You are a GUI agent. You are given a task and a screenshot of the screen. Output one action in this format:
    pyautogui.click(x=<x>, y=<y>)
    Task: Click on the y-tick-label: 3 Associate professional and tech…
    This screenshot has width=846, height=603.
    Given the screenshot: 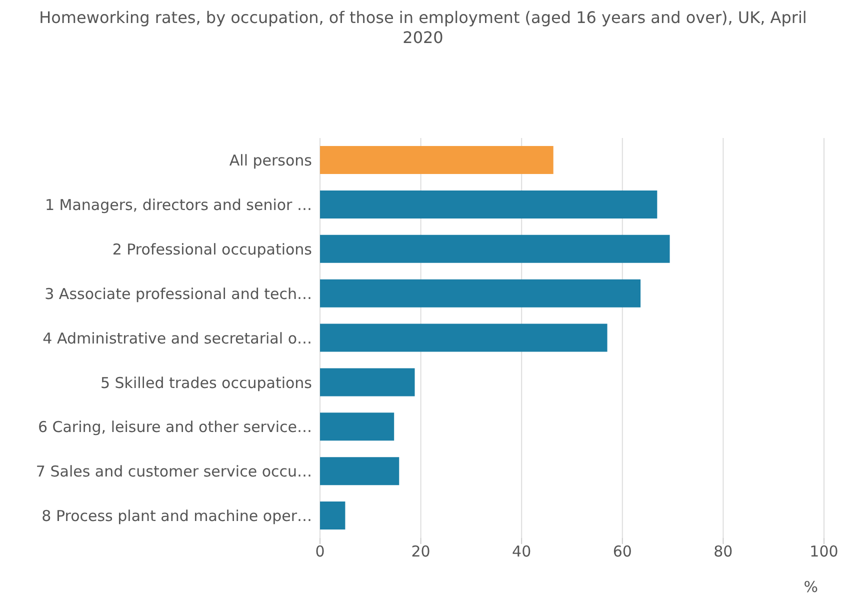 What is the action you would take?
    pyautogui.click(x=178, y=293)
    